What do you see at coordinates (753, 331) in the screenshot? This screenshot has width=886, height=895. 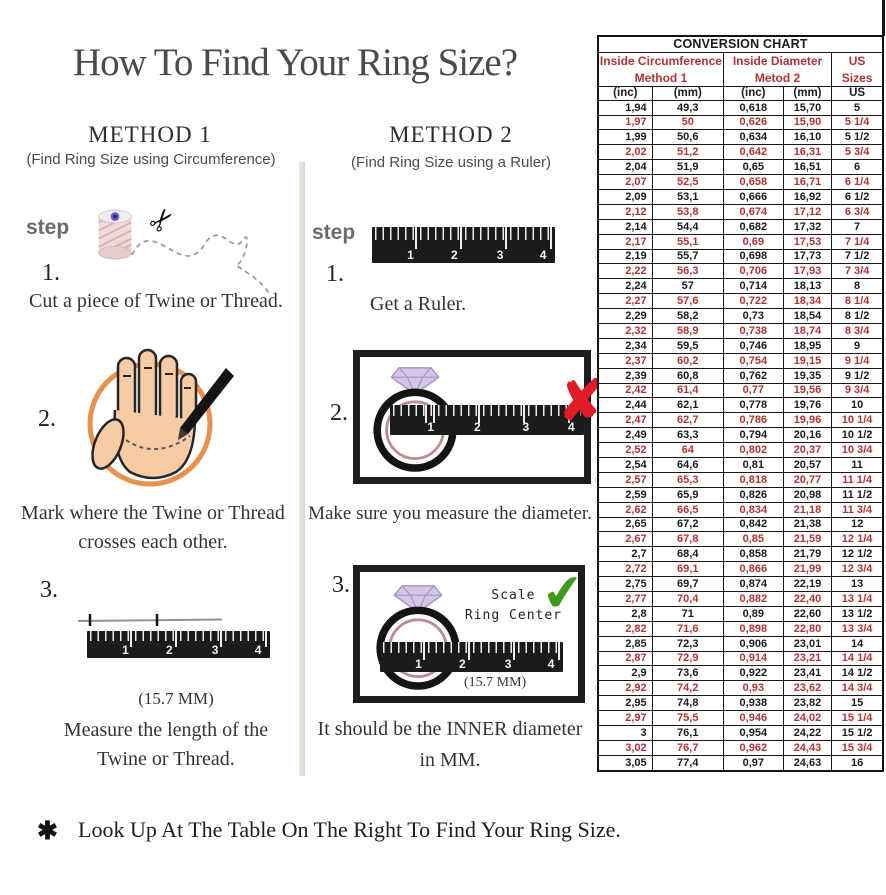 I see `table-cell: 0,738` at bounding box center [753, 331].